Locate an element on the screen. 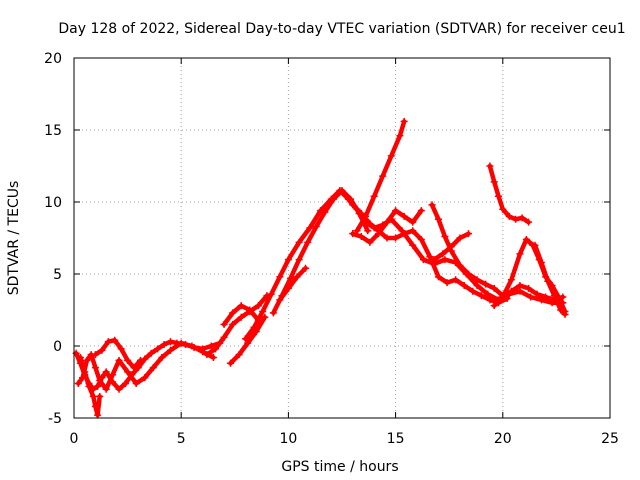 Image resolution: width=640 pixels, height=480 pixels. x-tick-label: 10 is located at coordinates (288, 439).